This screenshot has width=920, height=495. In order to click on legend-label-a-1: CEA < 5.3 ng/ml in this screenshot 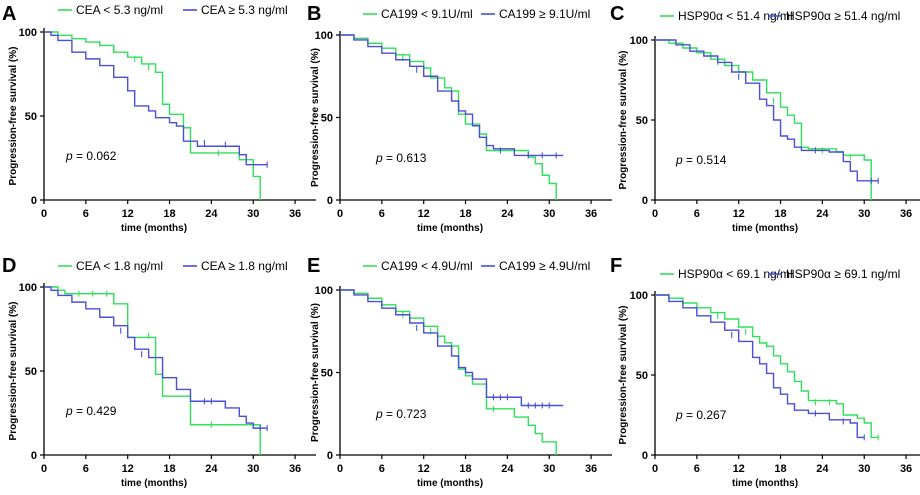, I will do `click(119, 10)`.